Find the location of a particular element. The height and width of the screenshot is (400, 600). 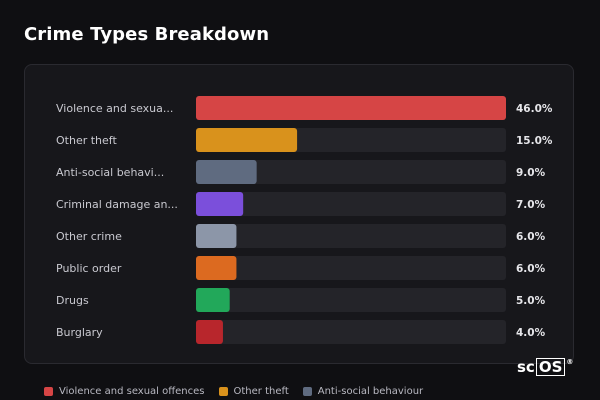

category-label: Public order is located at coordinates (89, 268).